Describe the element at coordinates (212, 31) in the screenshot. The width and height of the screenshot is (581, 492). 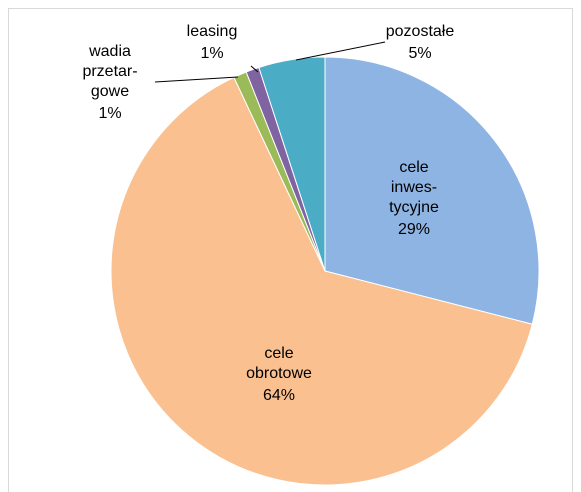
I see `slice-label: leasing` at that location.